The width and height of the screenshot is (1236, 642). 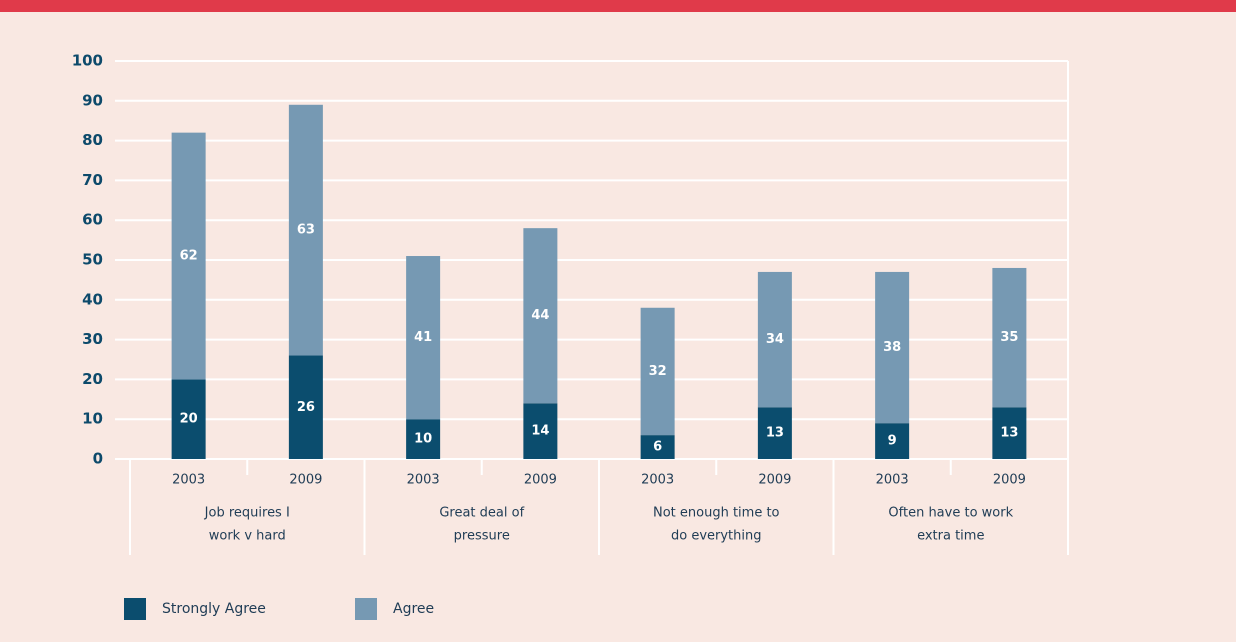 What do you see at coordinates (87, 61) in the screenshot?
I see `y-tick-label: 100` at bounding box center [87, 61].